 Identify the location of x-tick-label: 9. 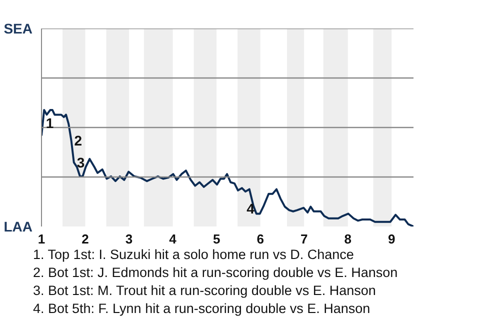
(392, 239).